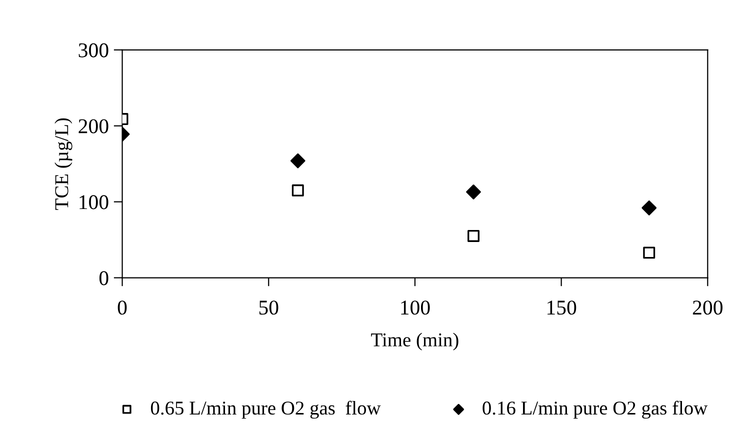 This screenshot has width=741, height=434. Describe the element at coordinates (268, 307) in the screenshot. I see `x-tick-label: 50` at that location.